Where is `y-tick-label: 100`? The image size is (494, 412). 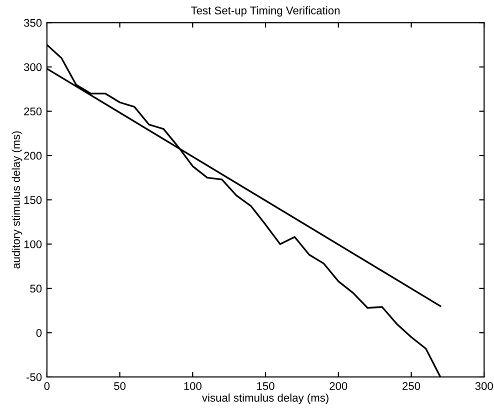
y-tick-label: 100 is located at coordinates (33, 244).